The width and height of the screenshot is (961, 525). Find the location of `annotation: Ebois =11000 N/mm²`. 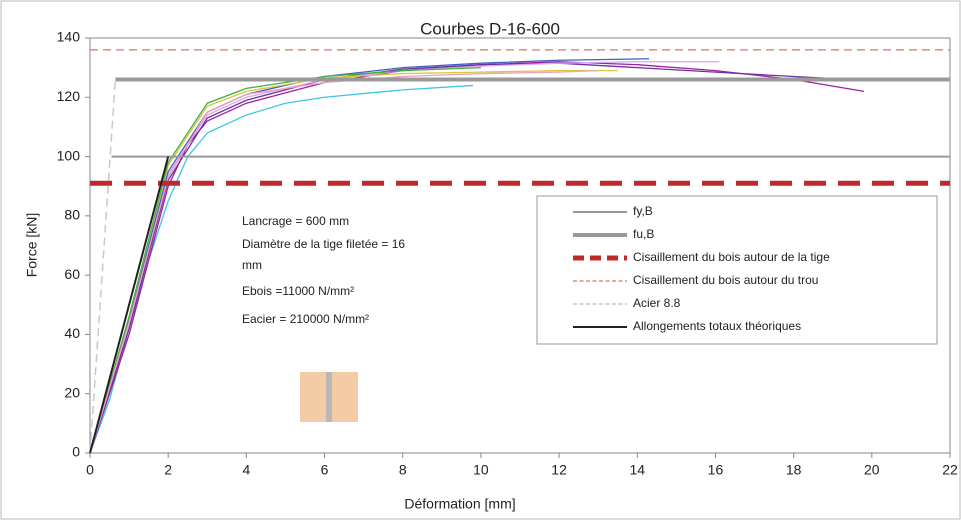

annotation: Ebois =11000 N/mm² is located at coordinates (298, 291).